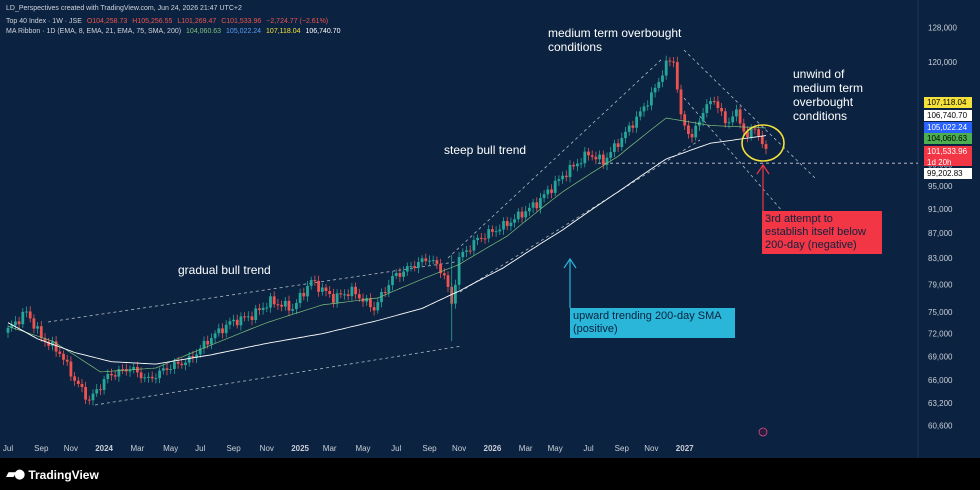 This screenshot has height=490, width=980. Describe the element at coordinates (948, 127) in the screenshot. I see `price-tag-ema21: 105,022.24` at that location.